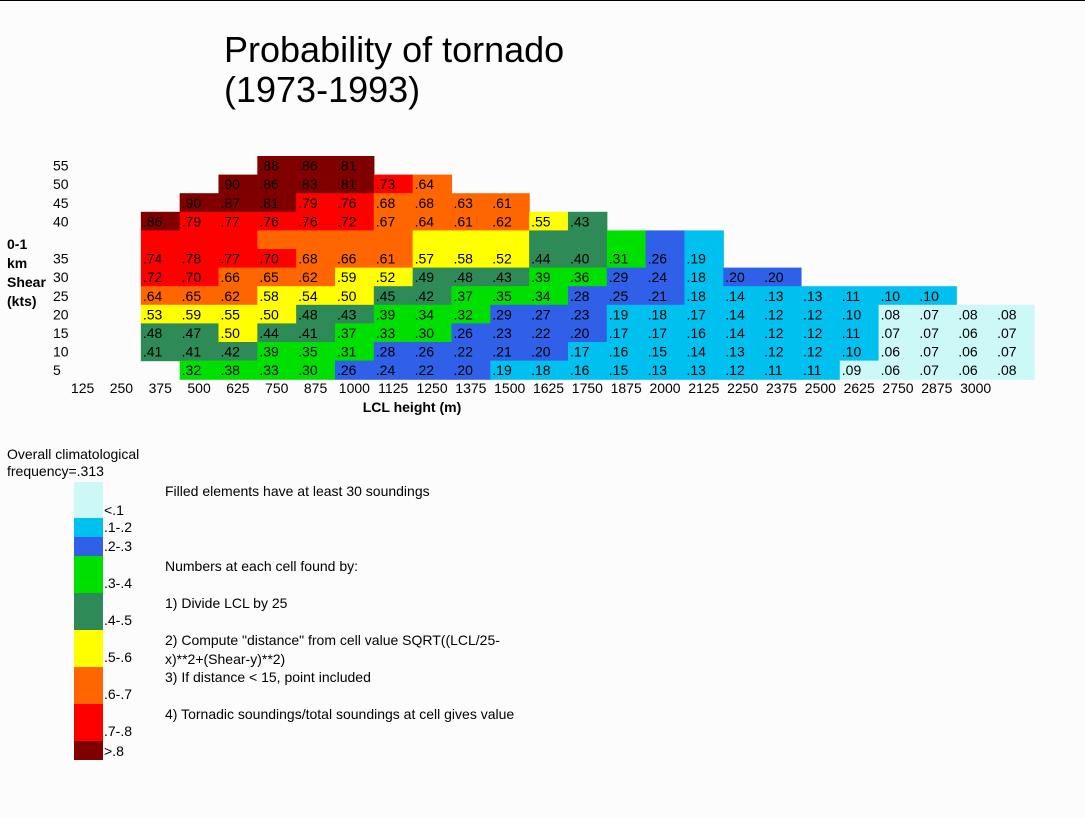 This screenshot has width=1085, height=818. Describe the element at coordinates (735, 352) in the screenshot. I see `cell-value-label: .13` at that location.